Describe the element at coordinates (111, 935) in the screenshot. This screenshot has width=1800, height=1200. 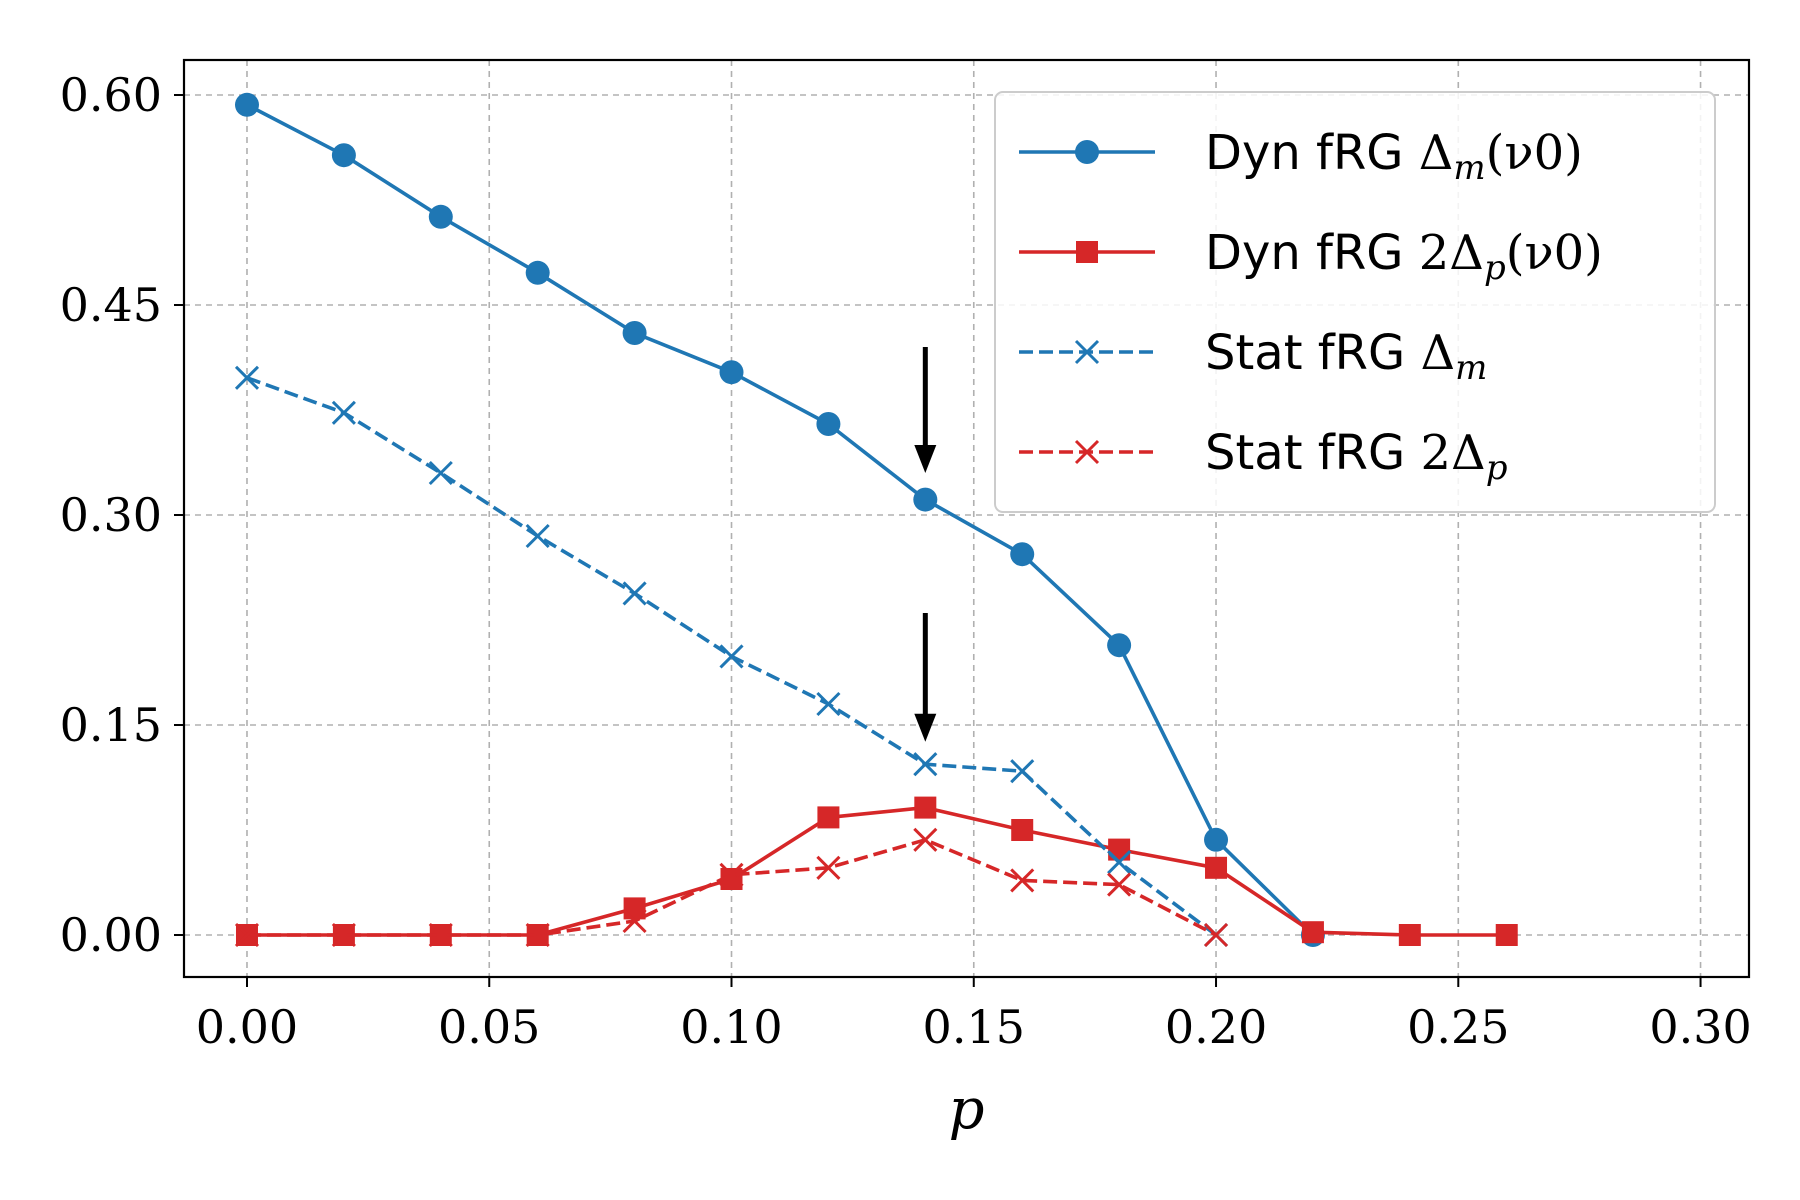
I see `y-tick-label: 0.00` at that location.